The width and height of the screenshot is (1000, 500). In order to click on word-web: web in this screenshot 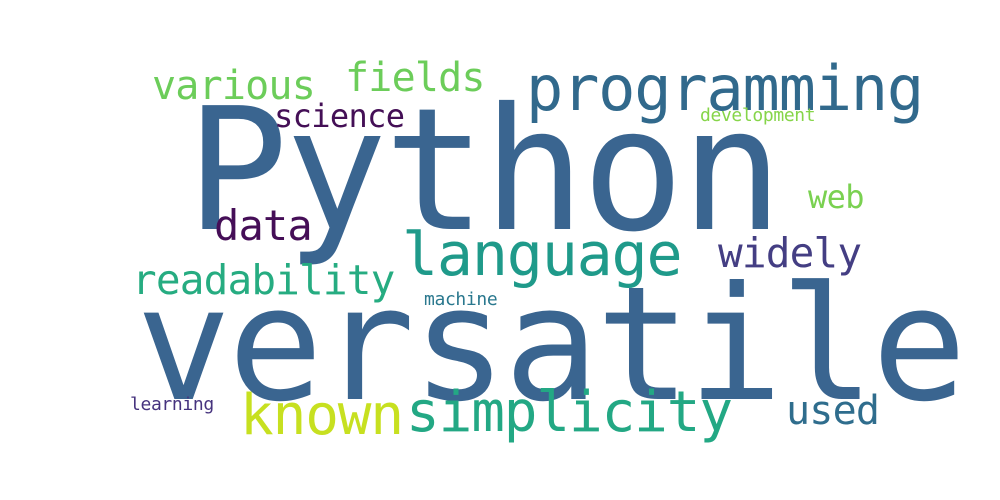, I will do `click(836, 197)`.